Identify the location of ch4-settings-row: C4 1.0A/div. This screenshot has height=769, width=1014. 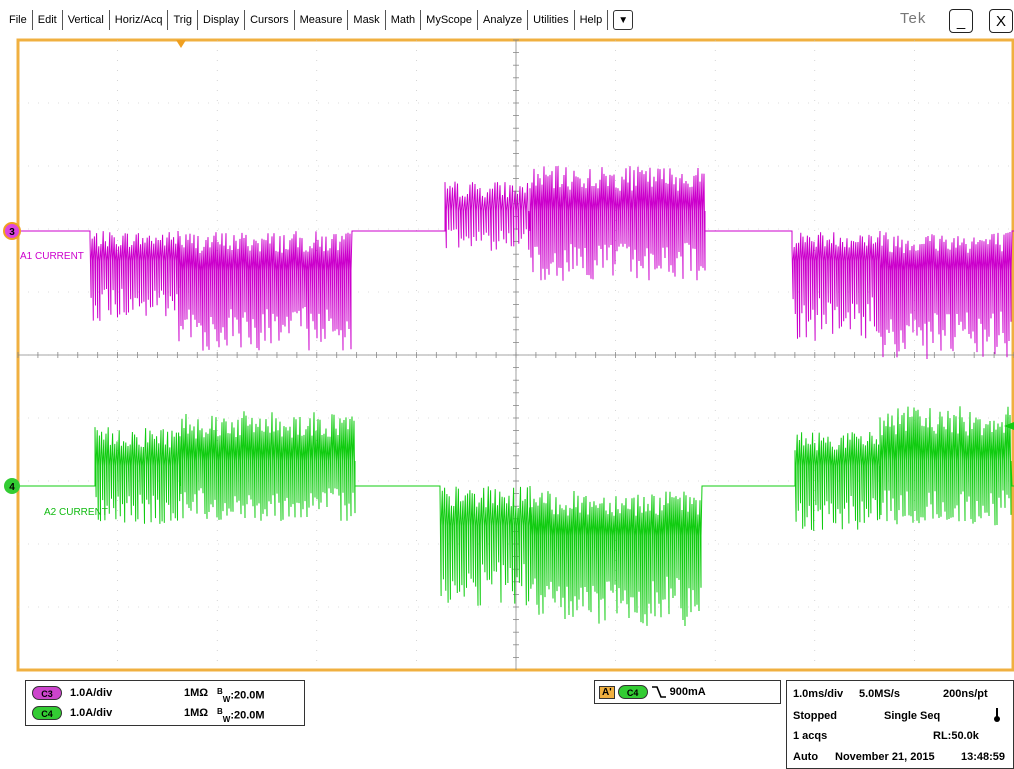
(72, 713).